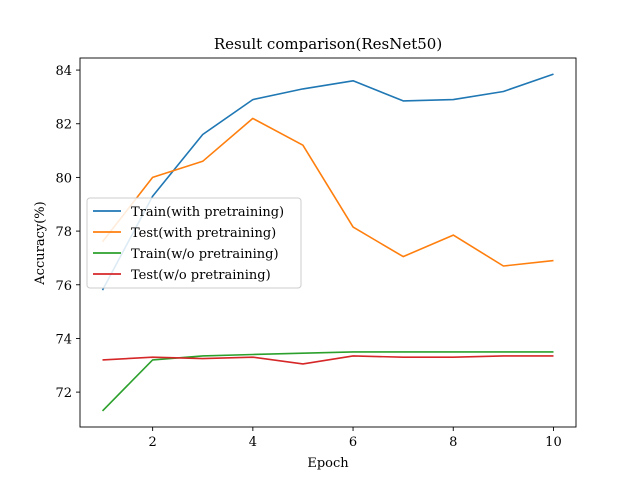 This screenshot has height=480, width=640. What do you see at coordinates (63, 232) in the screenshot?
I see `y-tick-label: 78` at bounding box center [63, 232].